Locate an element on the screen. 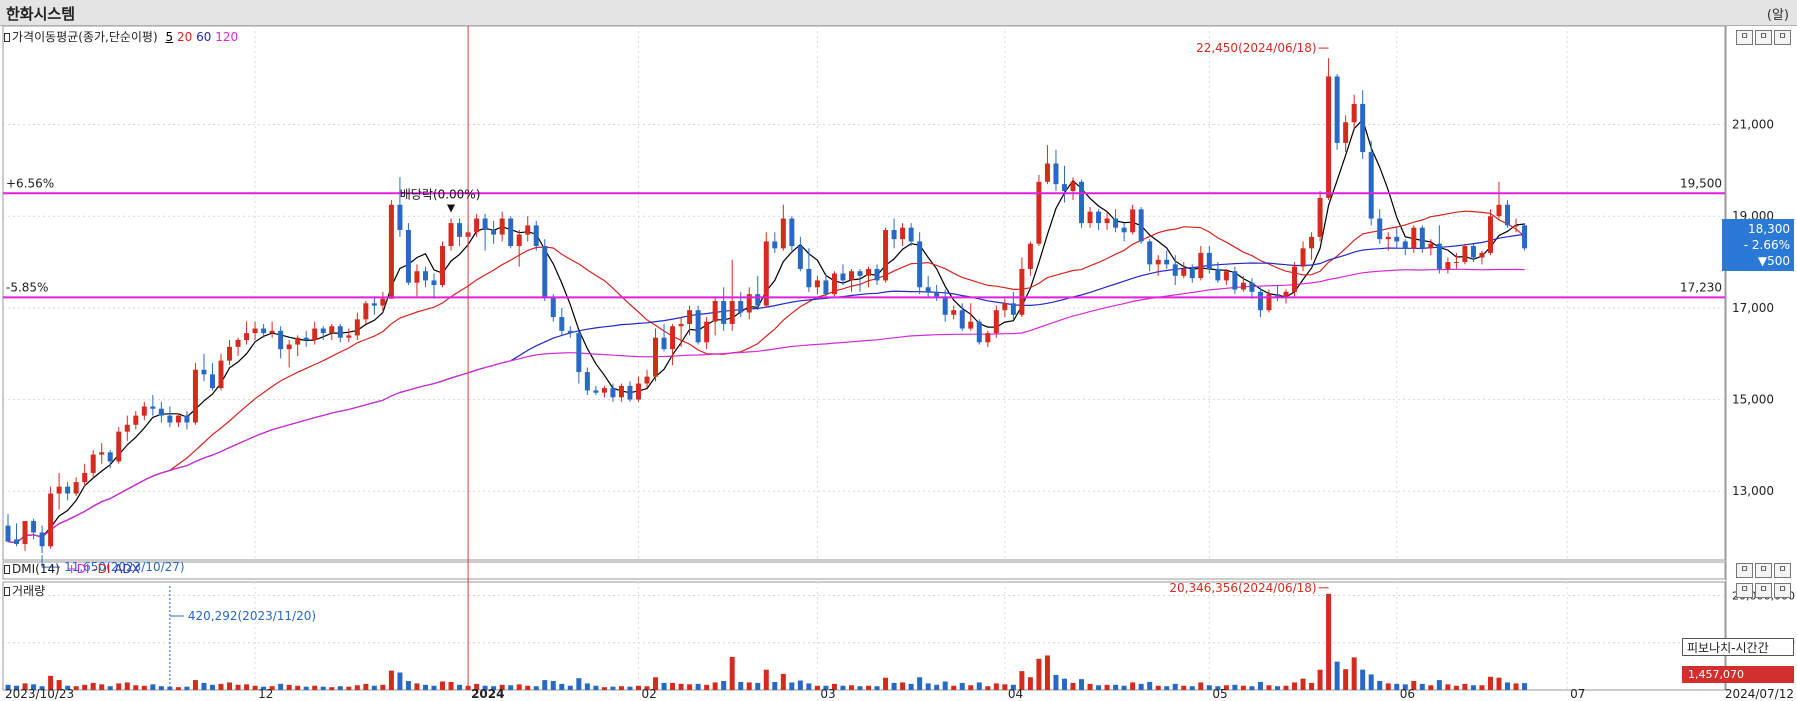 Image resolution: width=1797 pixels, height=701 pixels. dmi-label: DMI(14) is located at coordinates (36, 569).